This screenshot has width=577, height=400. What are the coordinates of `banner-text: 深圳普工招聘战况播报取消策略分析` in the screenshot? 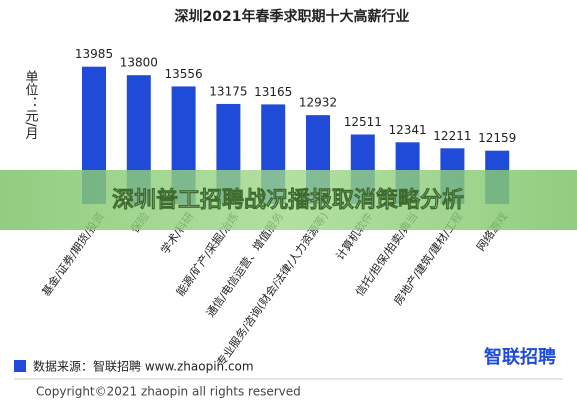 It's located at (288, 200).